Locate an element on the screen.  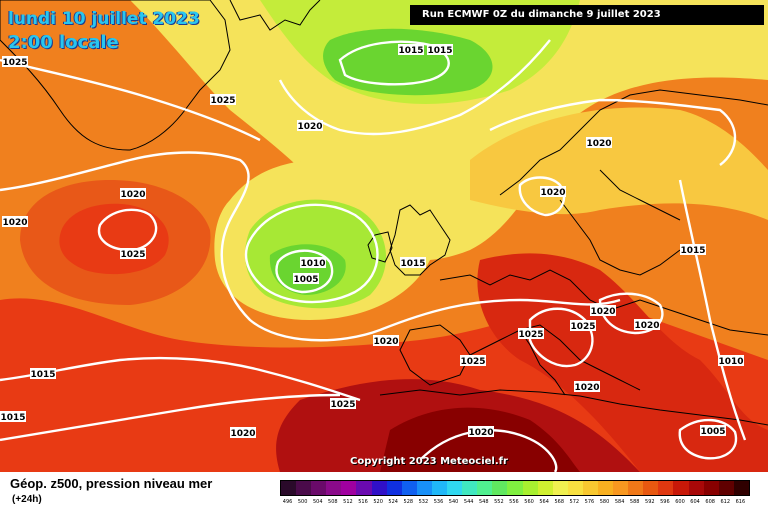
scale-value-label: 528 is located at coordinates (408, 502).